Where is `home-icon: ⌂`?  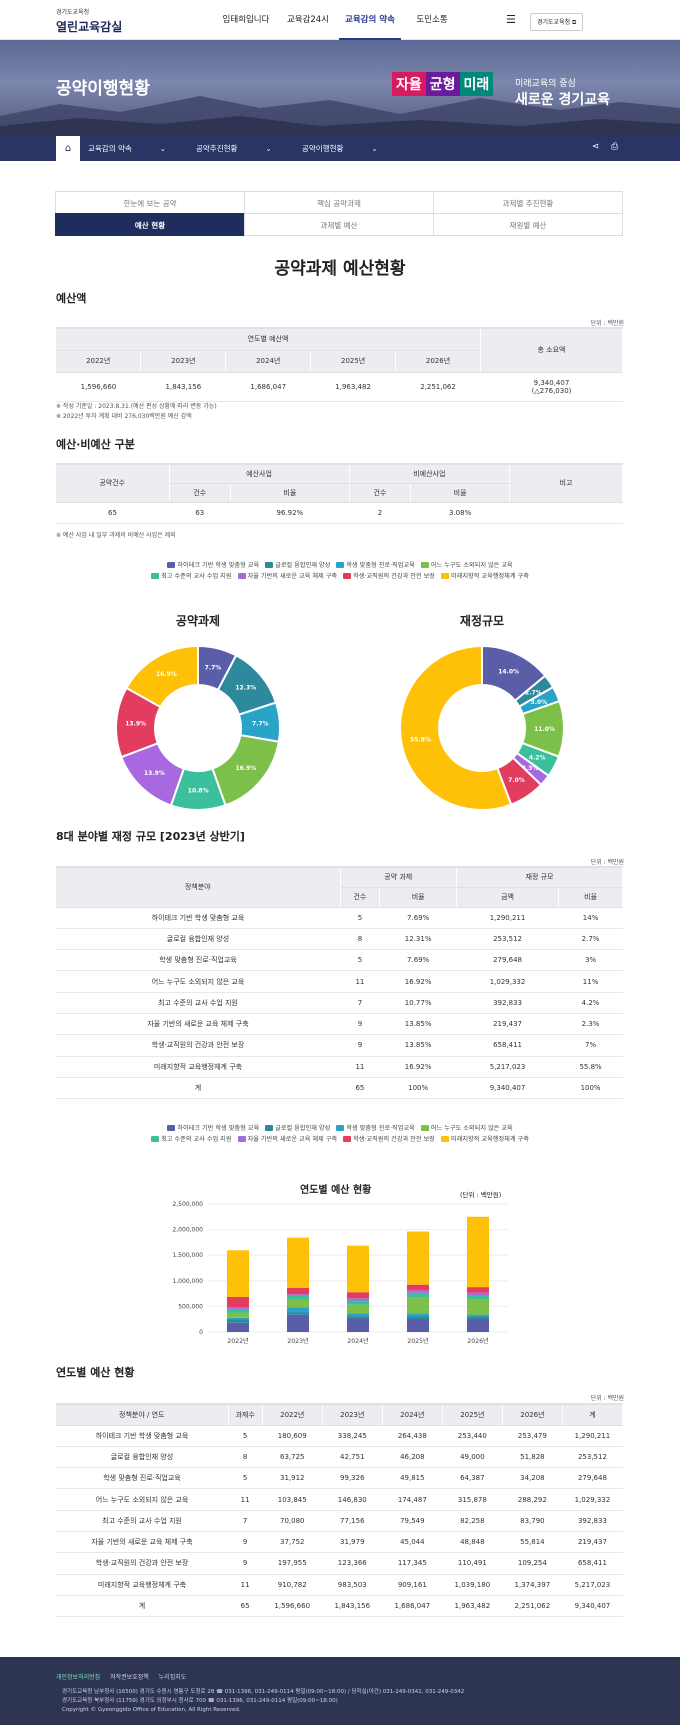 home-icon: ⌂ is located at coordinates (68, 148).